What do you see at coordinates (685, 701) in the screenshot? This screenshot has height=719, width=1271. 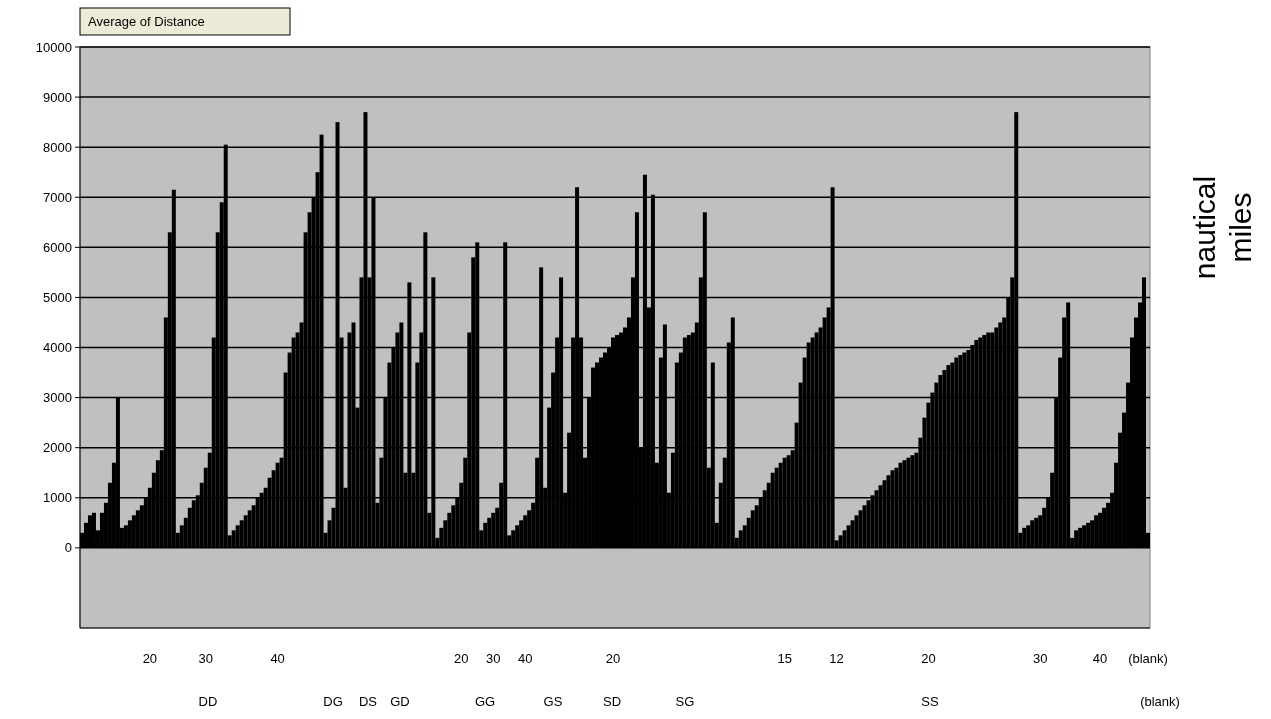 I see `text: SG` at bounding box center [685, 701].